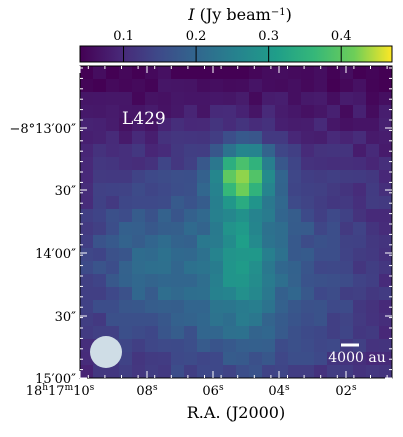 The height and width of the screenshot is (437, 403). What do you see at coordinates (42, 129) in the screenshot?
I see `dec-tick-label: −8°13′00″` at bounding box center [42, 129].